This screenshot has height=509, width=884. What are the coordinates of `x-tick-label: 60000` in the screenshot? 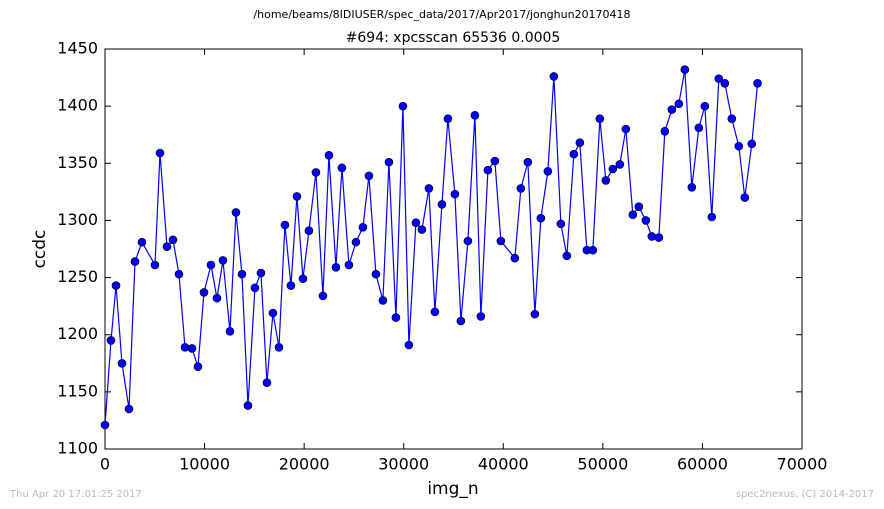 It's located at (702, 464).